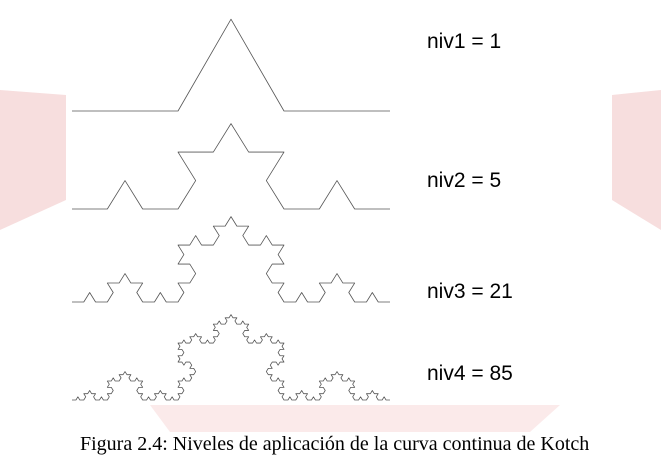 This screenshot has height=462, width=661. Describe the element at coordinates (470, 291) in the screenshot. I see `level-label-3: niv3 = 21` at that location.